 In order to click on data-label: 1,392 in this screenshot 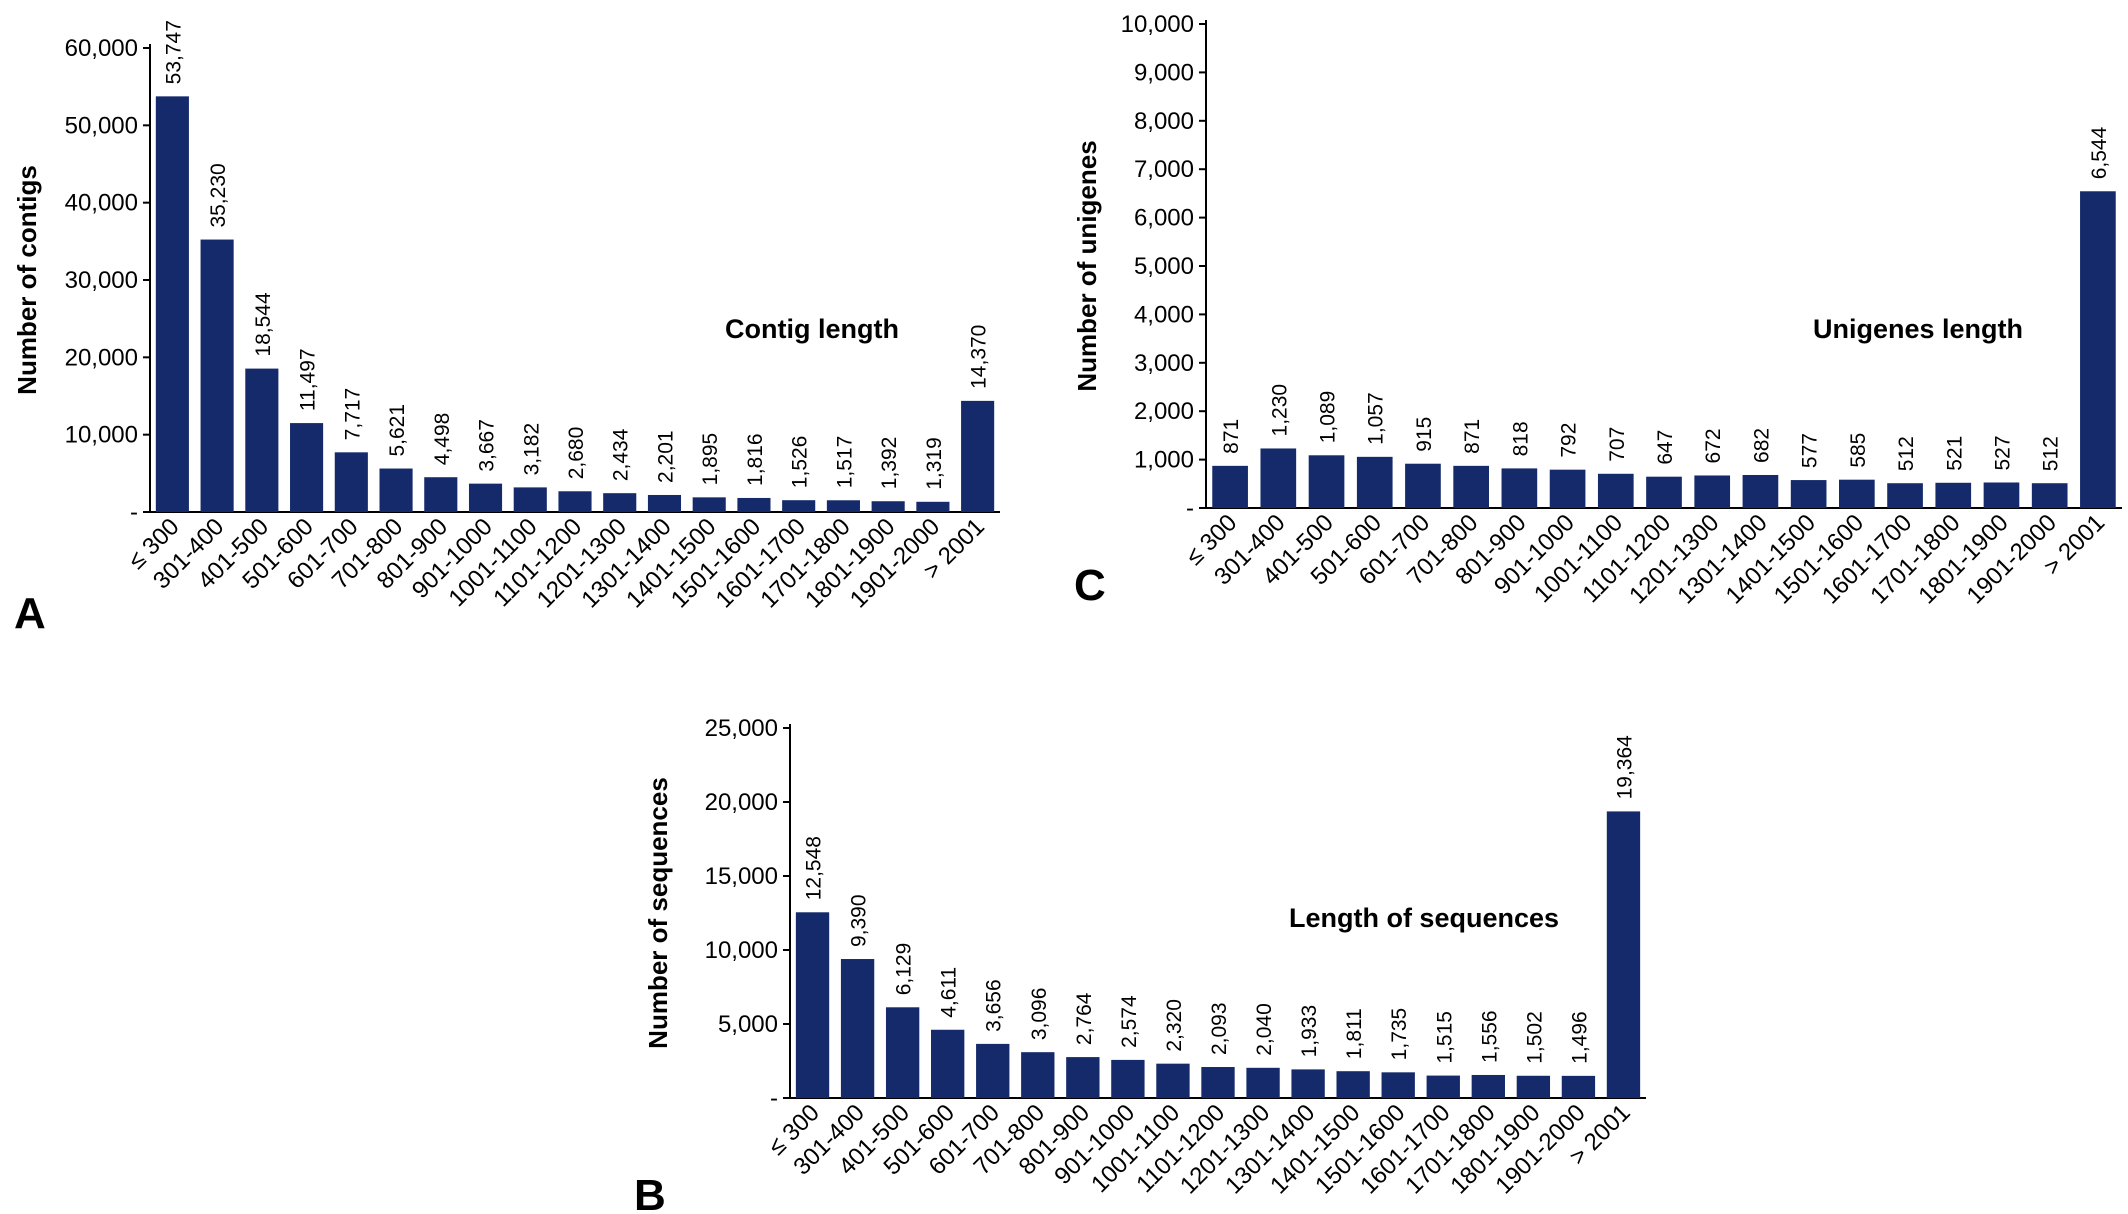, I will do `click(889, 463)`.